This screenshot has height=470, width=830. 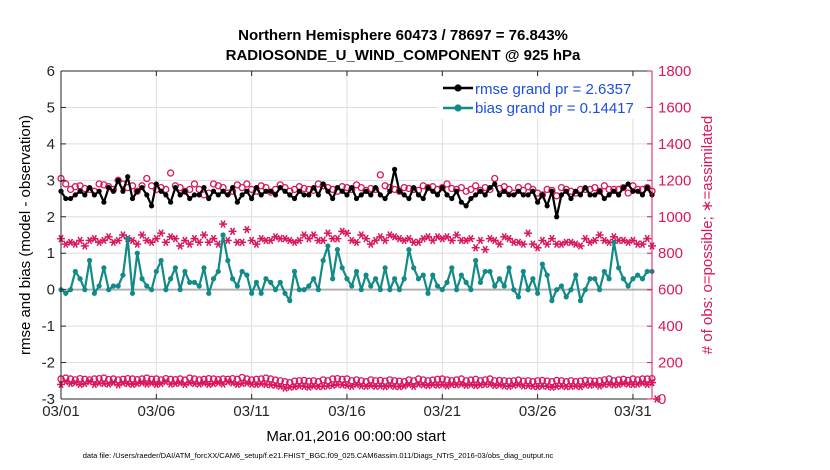 I want to click on x-tick-label: 03/06, so click(x=157, y=411).